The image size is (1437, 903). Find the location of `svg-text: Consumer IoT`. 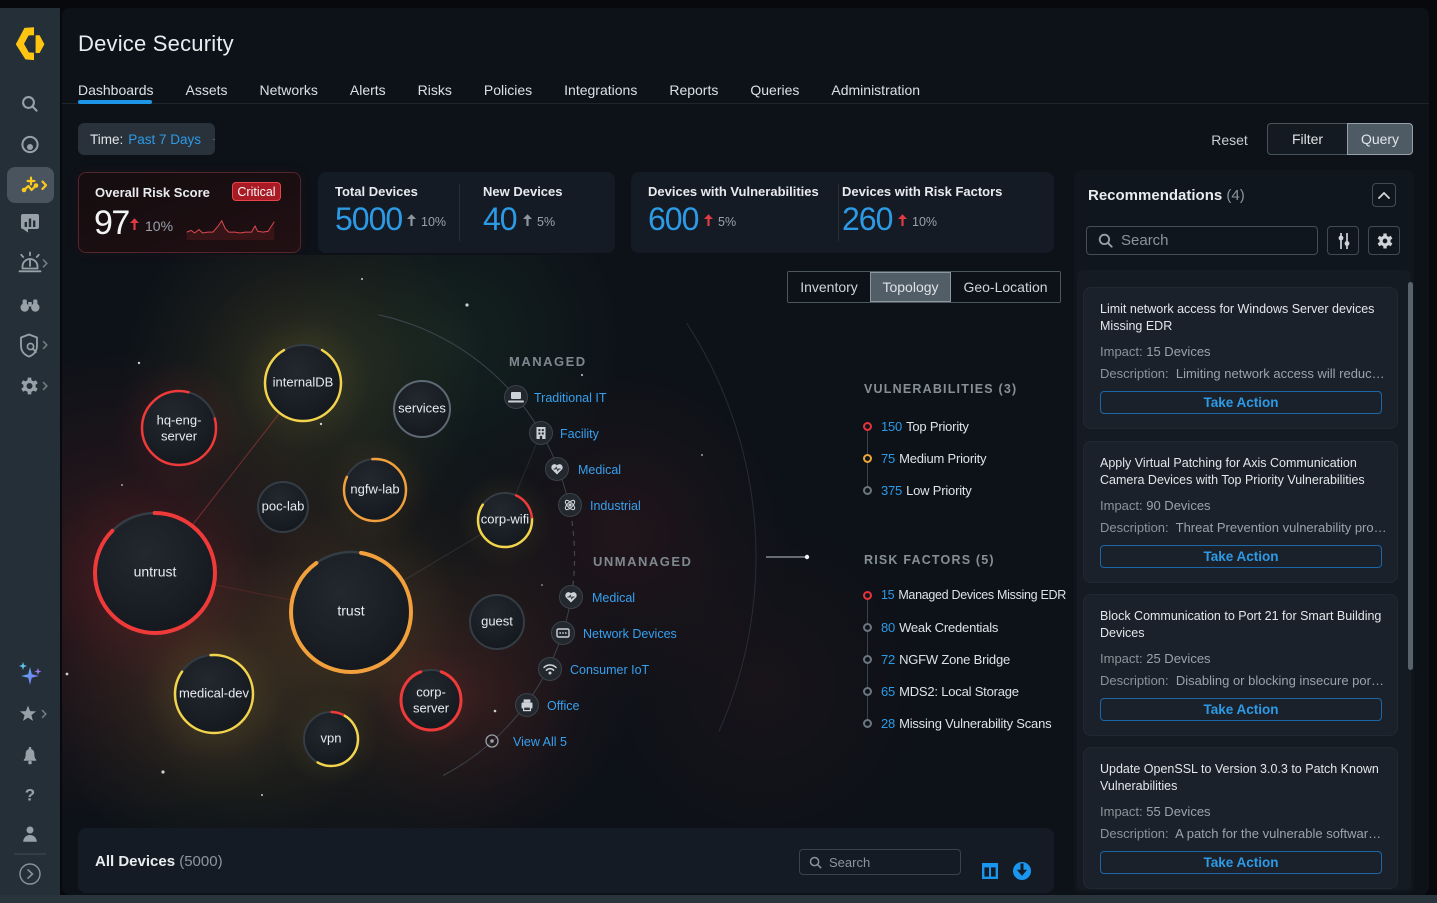

svg-text: Consumer IoT is located at coordinates (610, 670).